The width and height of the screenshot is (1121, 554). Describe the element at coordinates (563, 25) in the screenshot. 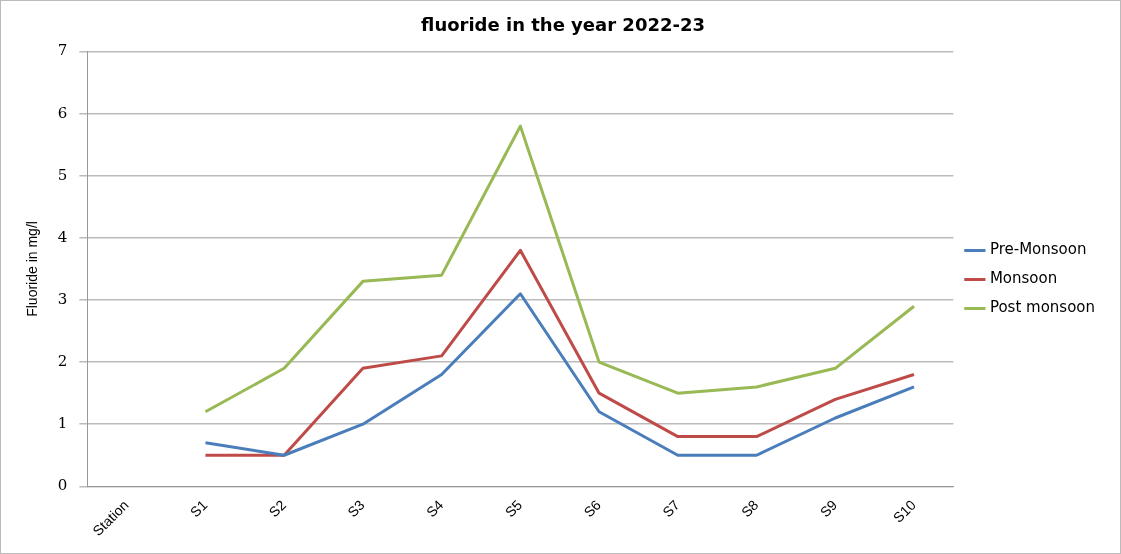

I see `chart-title: fluoride in the year 2022-23` at that location.